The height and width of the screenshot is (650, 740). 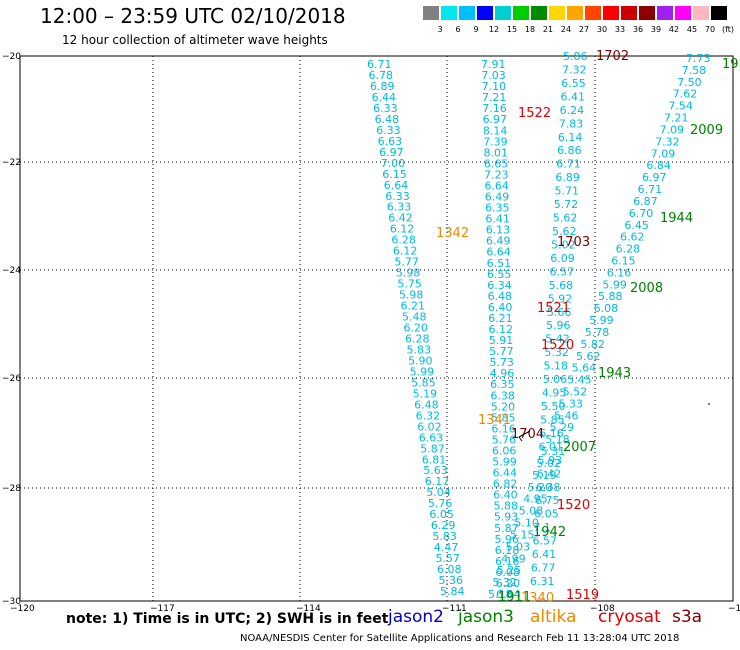 I want to click on pass-time-label: 2007, so click(x=579, y=447).